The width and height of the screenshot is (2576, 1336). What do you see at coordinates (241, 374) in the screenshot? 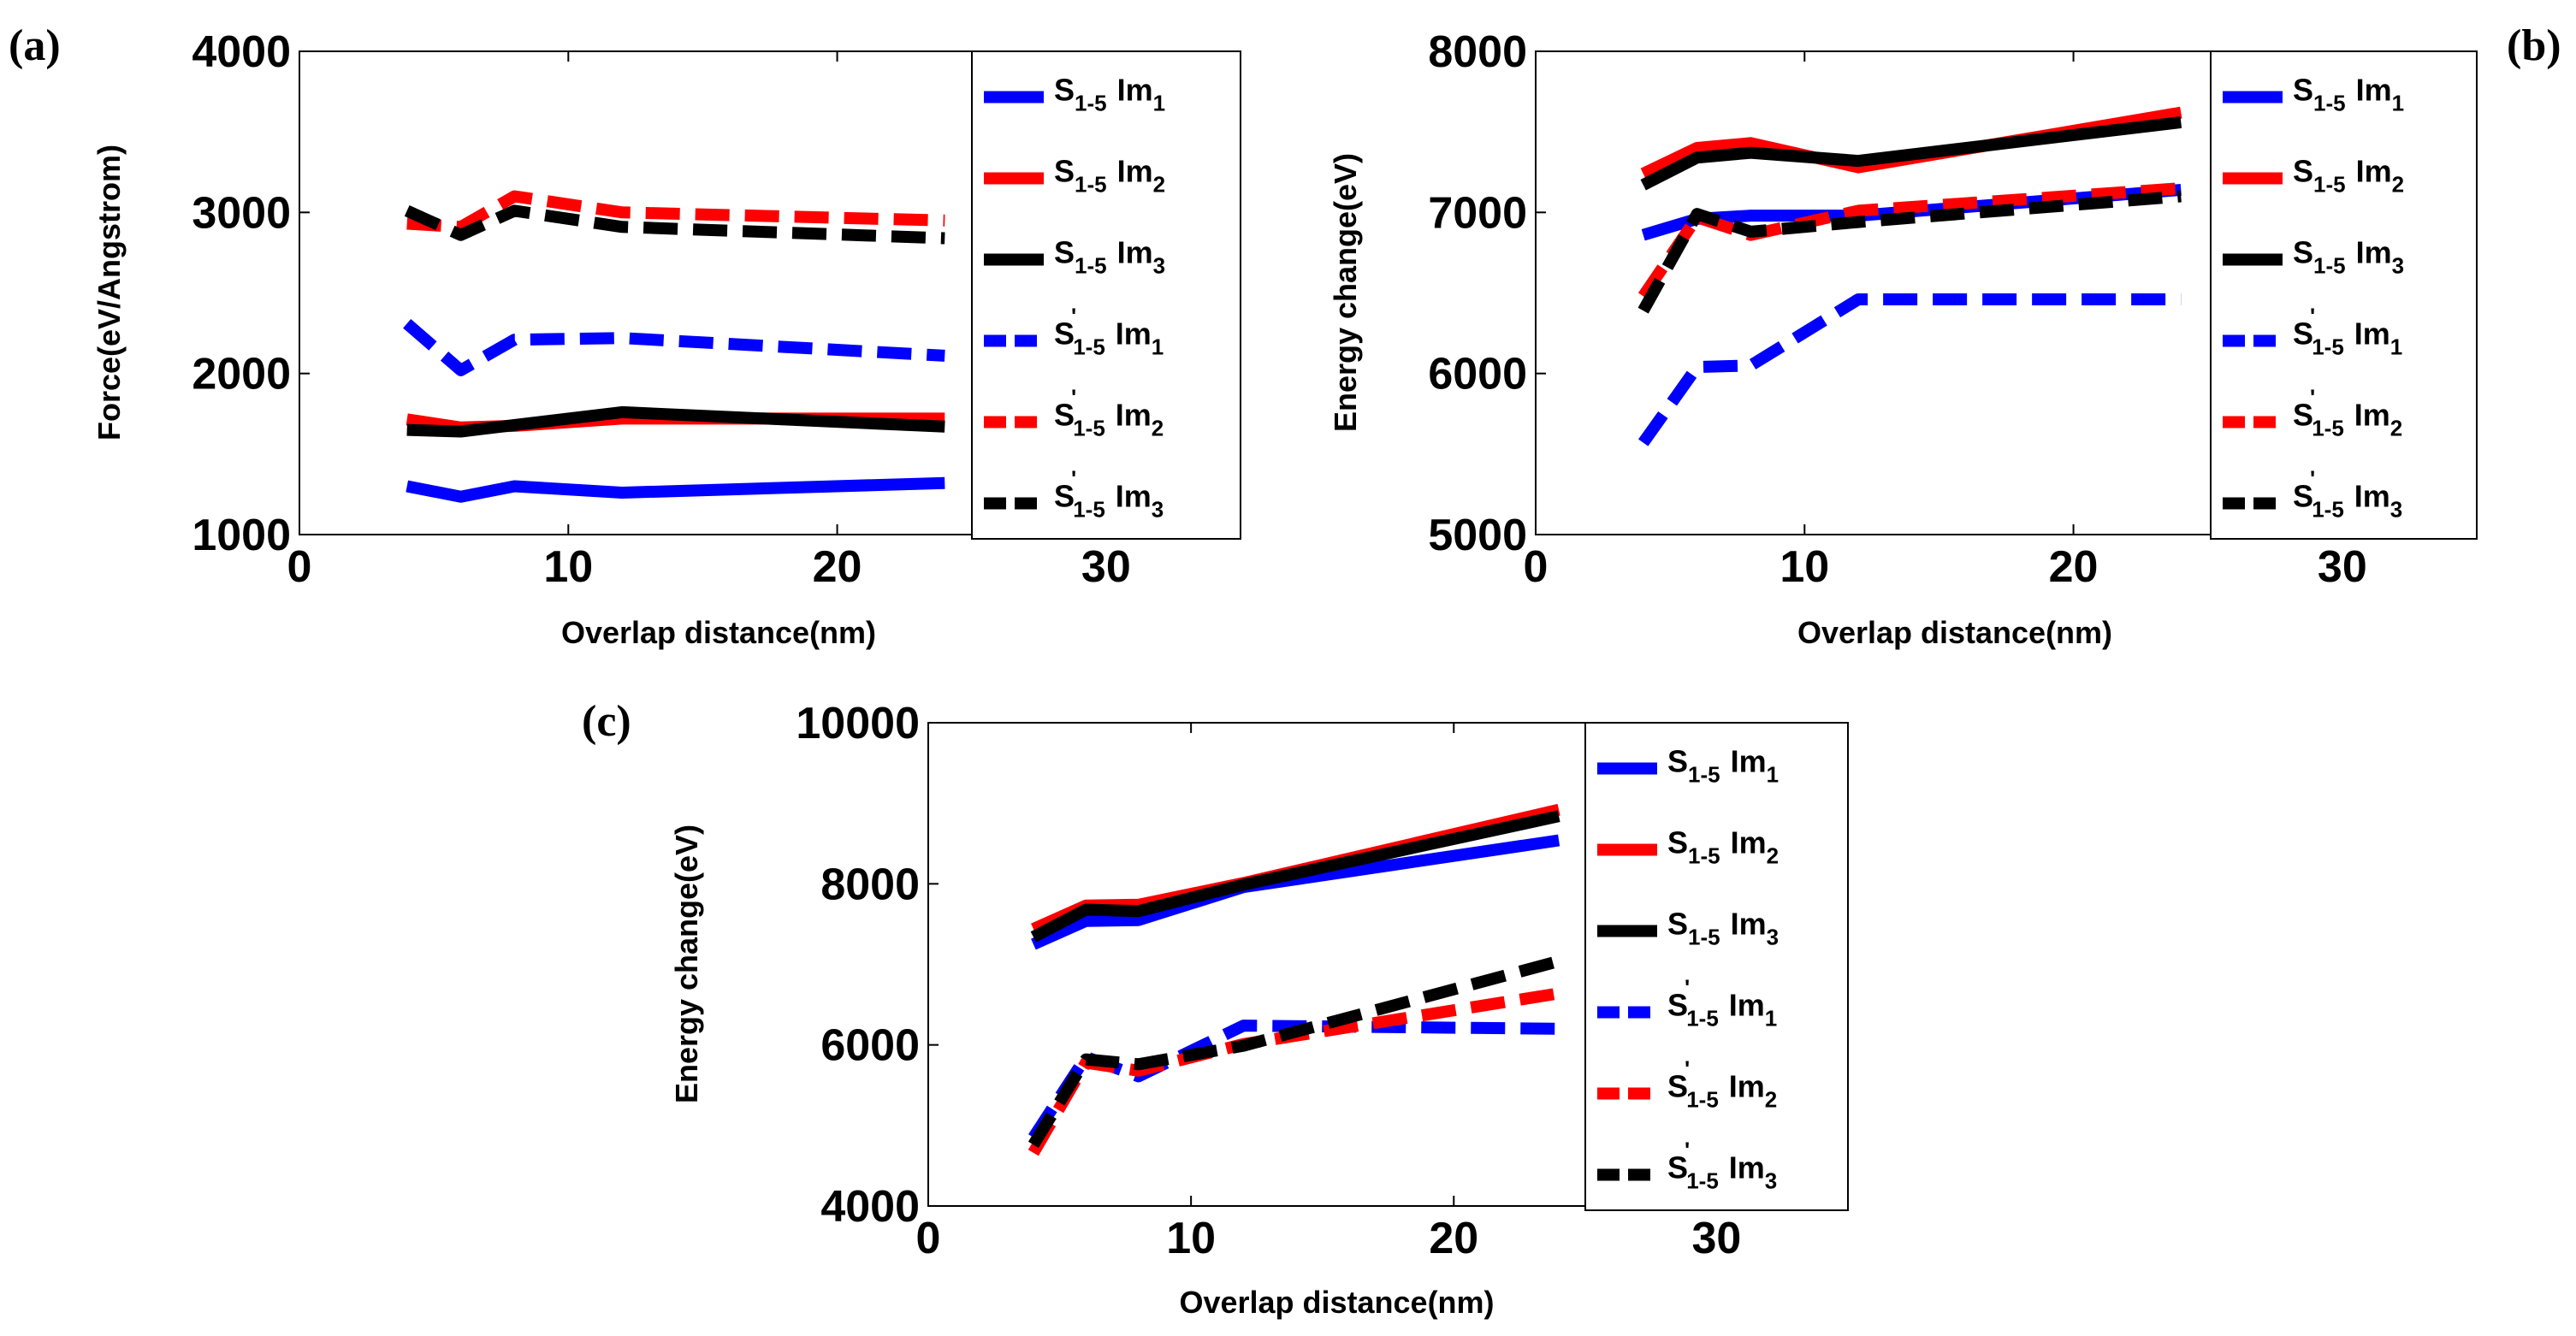
I see `y-tick-label: 2000` at bounding box center [241, 374].